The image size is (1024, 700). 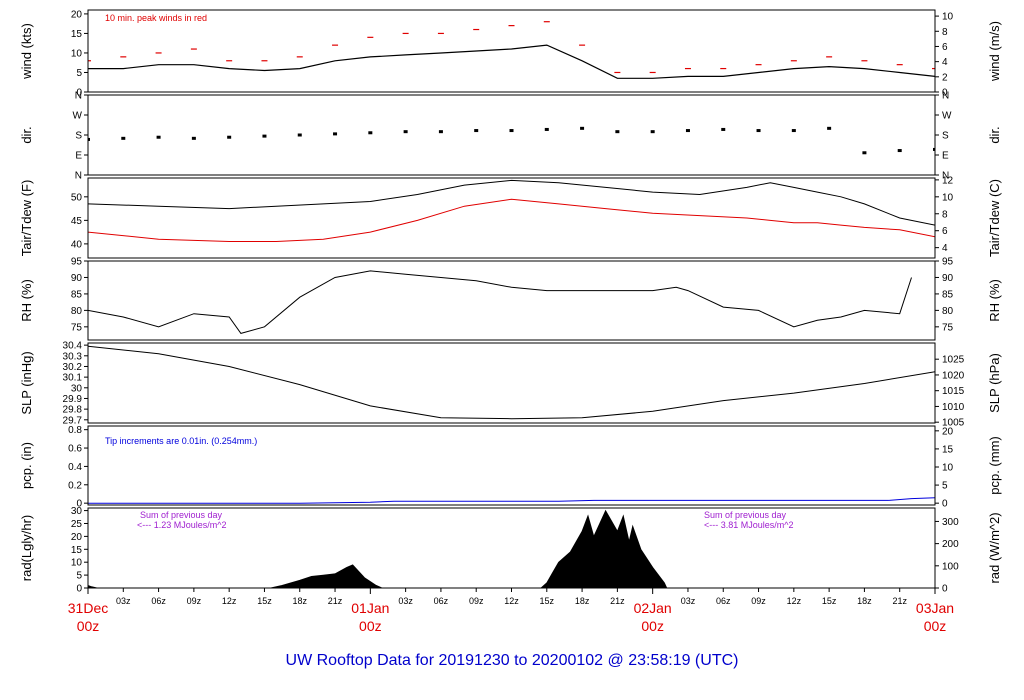 I want to click on y-tick-label-left: 0.6, so click(x=75, y=449).